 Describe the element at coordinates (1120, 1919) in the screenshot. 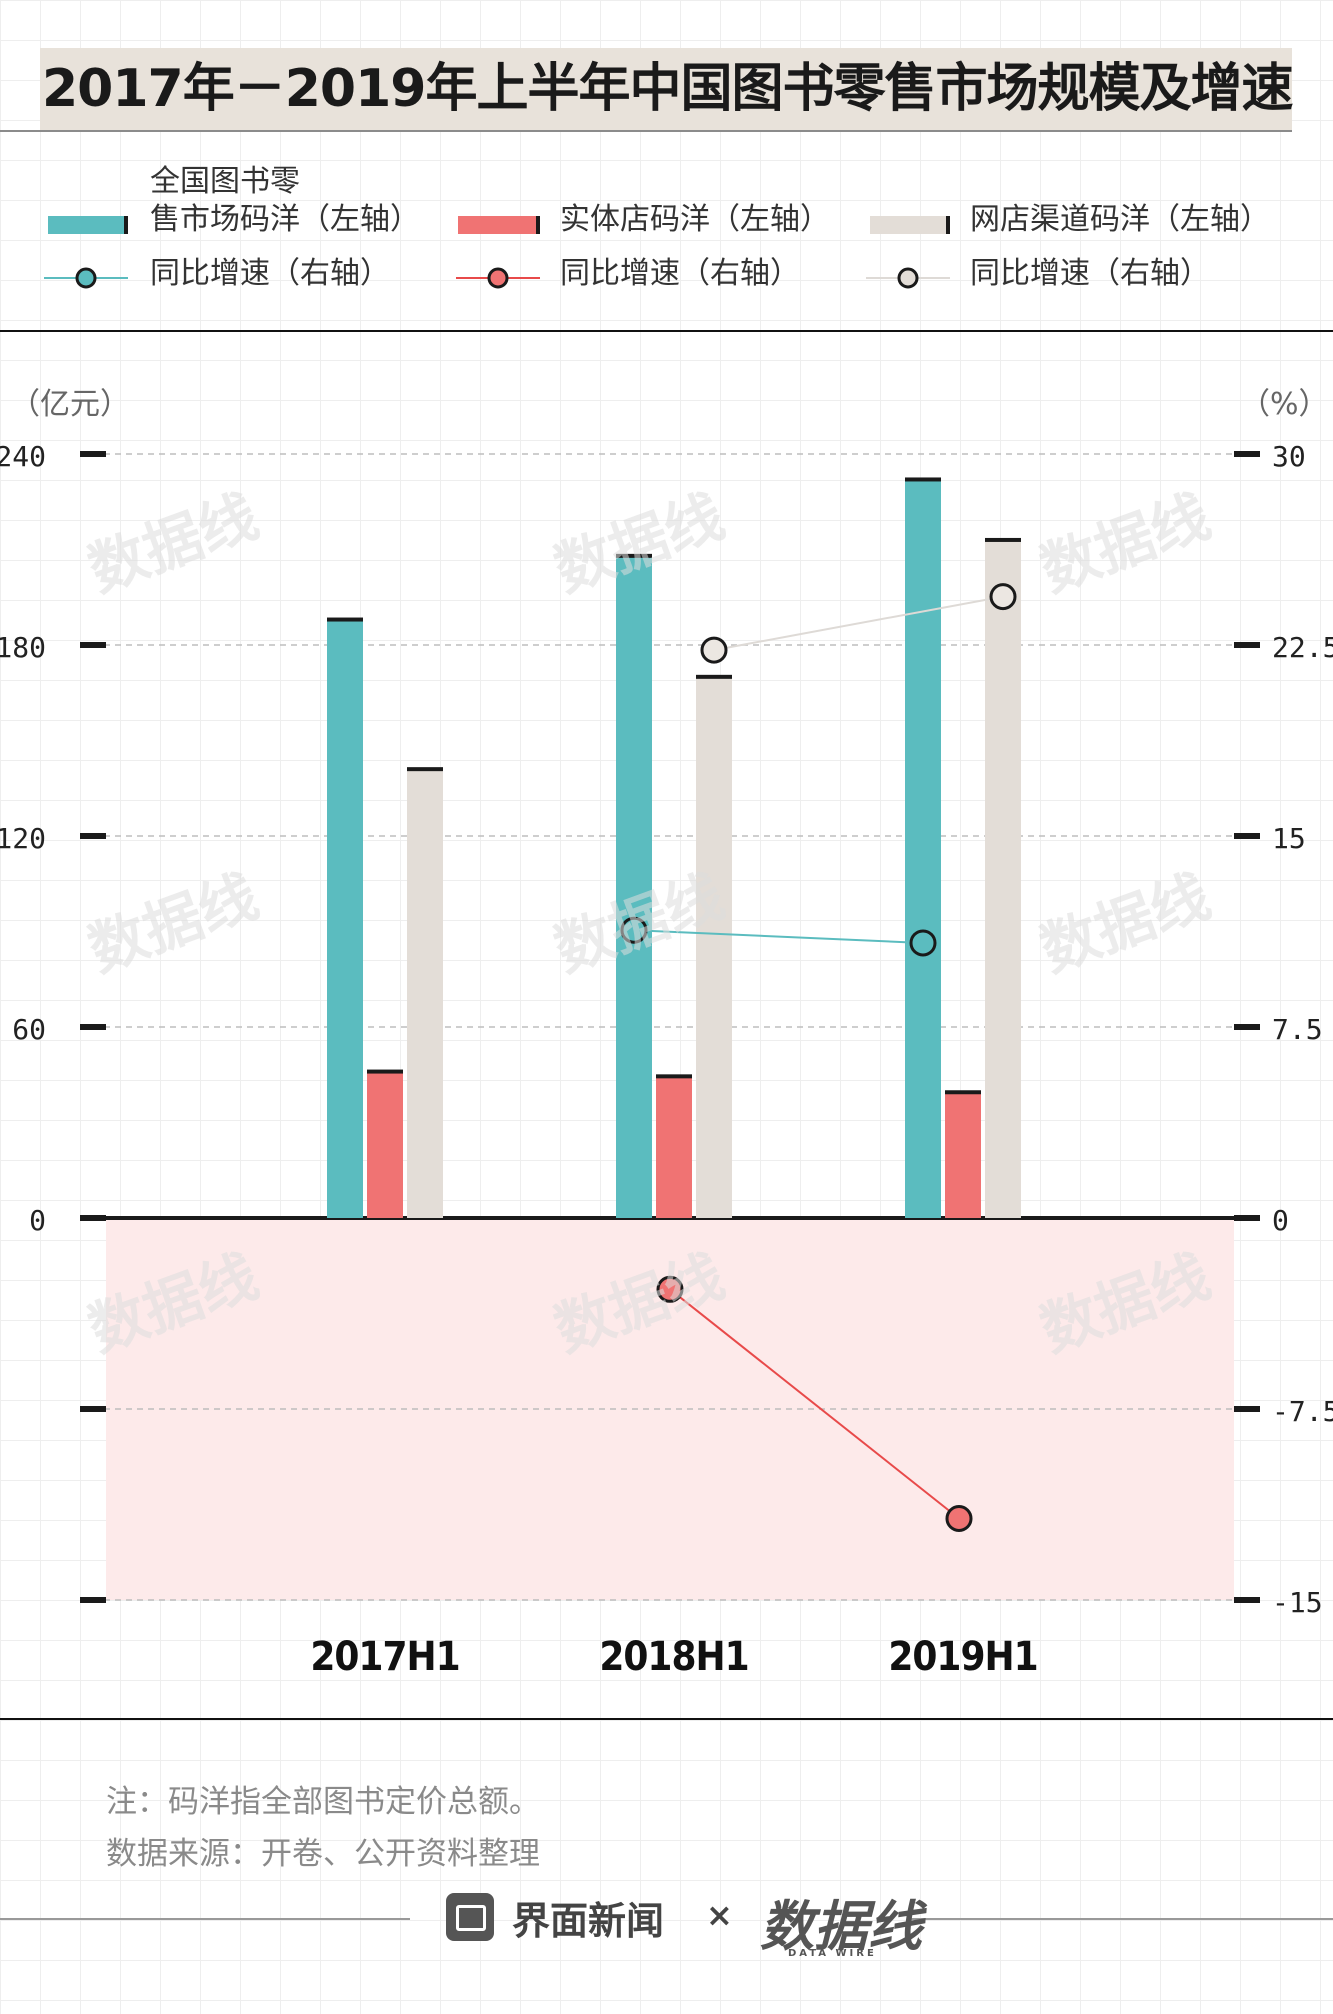

I see `footer-rule-right` at that location.